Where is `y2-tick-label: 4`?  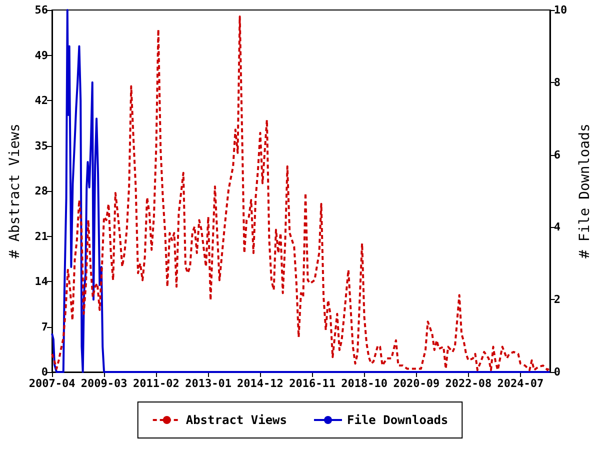 y2-tick-label: 4 is located at coordinates (557, 227).